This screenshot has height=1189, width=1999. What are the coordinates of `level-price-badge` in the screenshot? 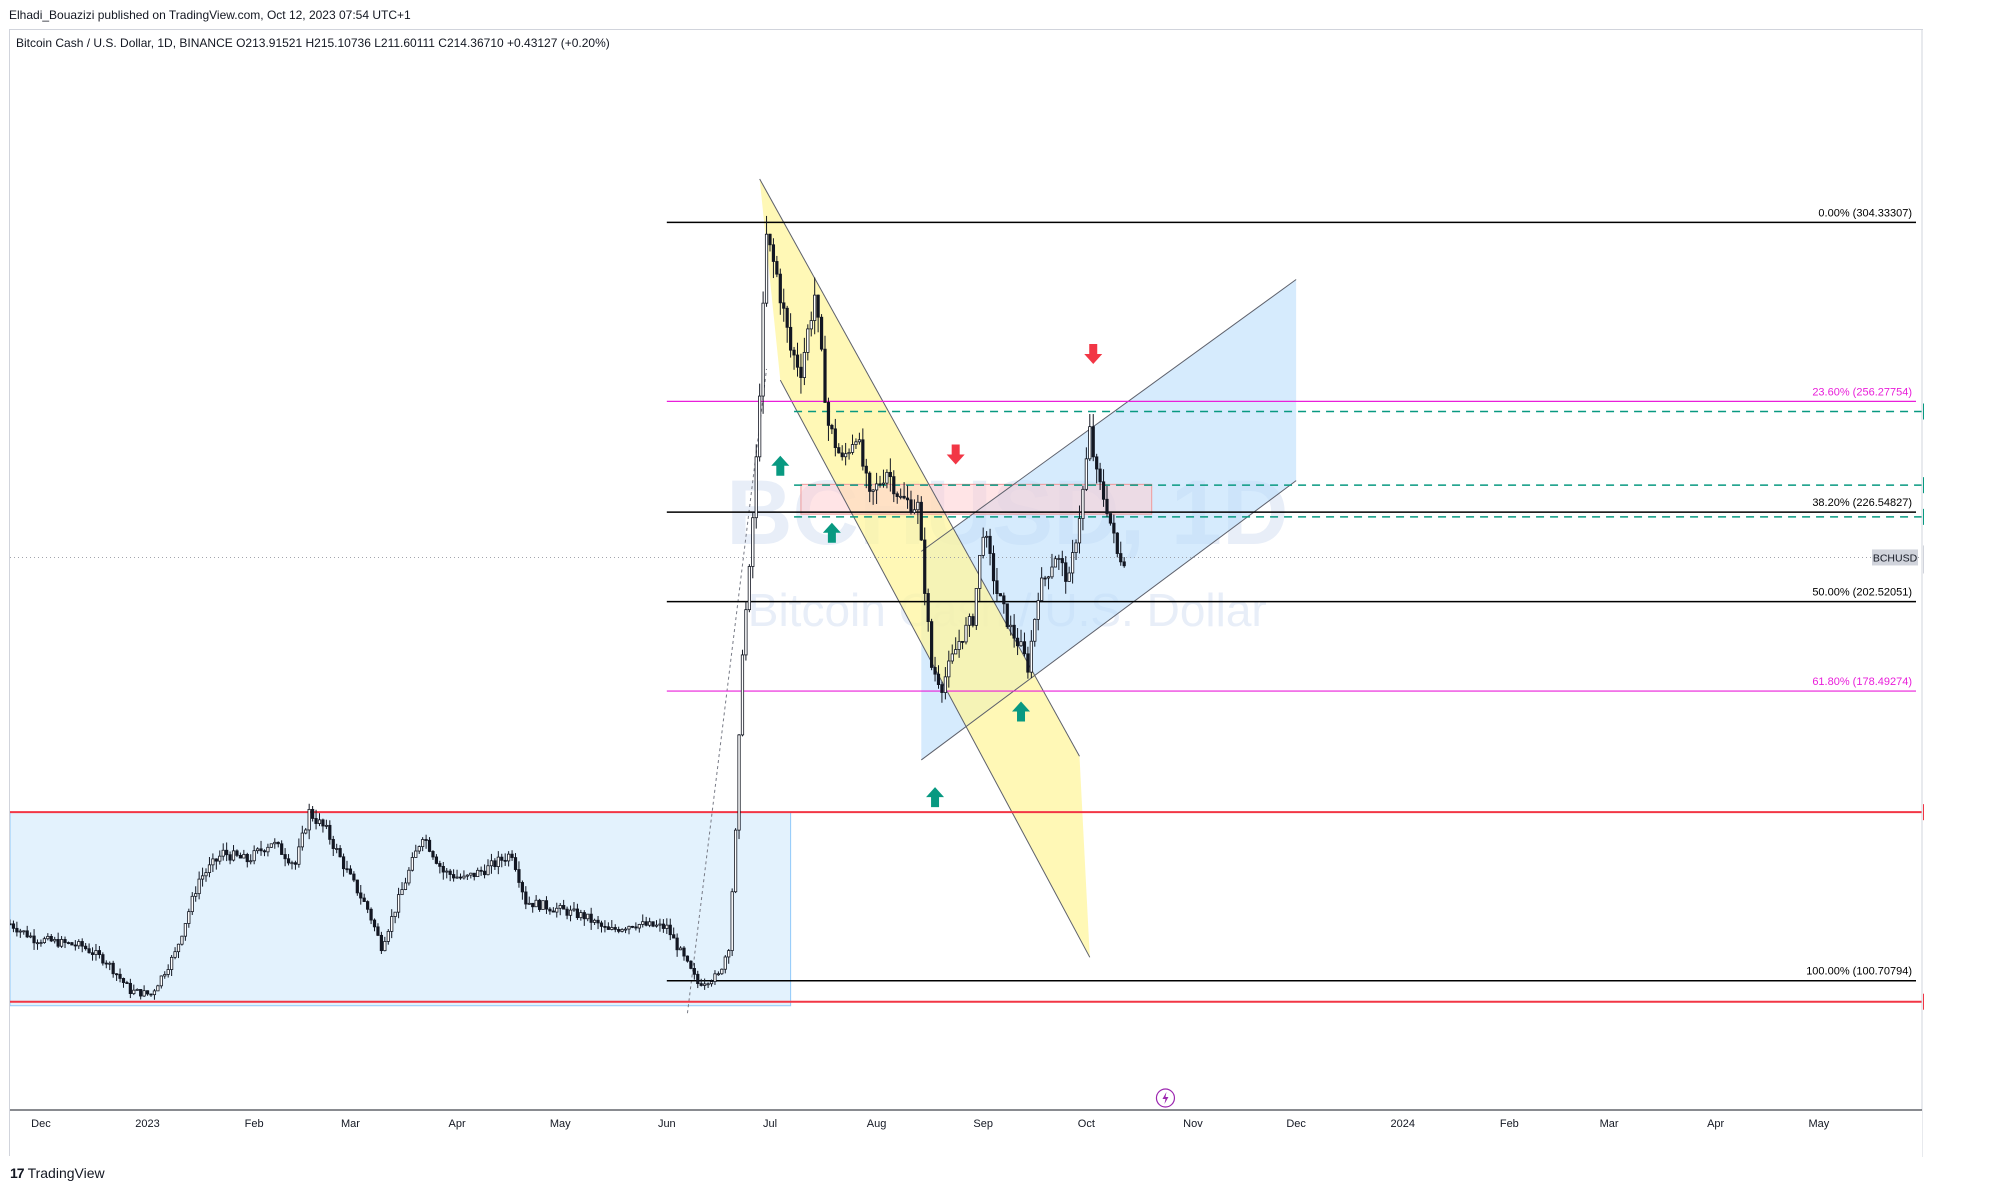 It's located at (1923, 411).